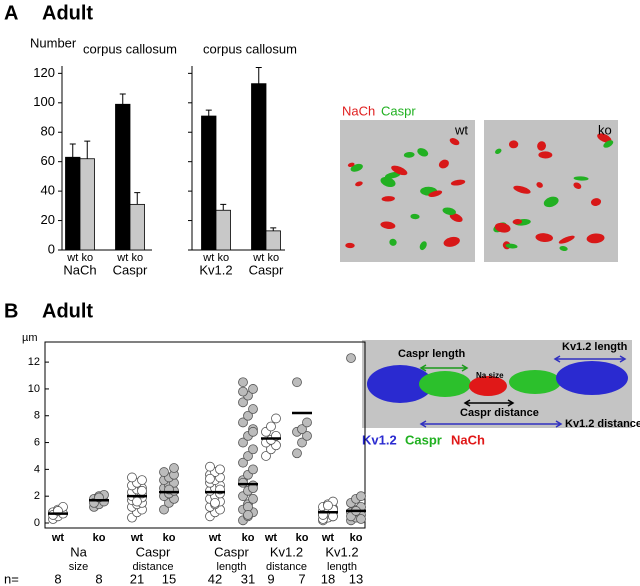  What do you see at coordinates (400, 384) in the screenshot?
I see `kv-blob` at bounding box center [400, 384].